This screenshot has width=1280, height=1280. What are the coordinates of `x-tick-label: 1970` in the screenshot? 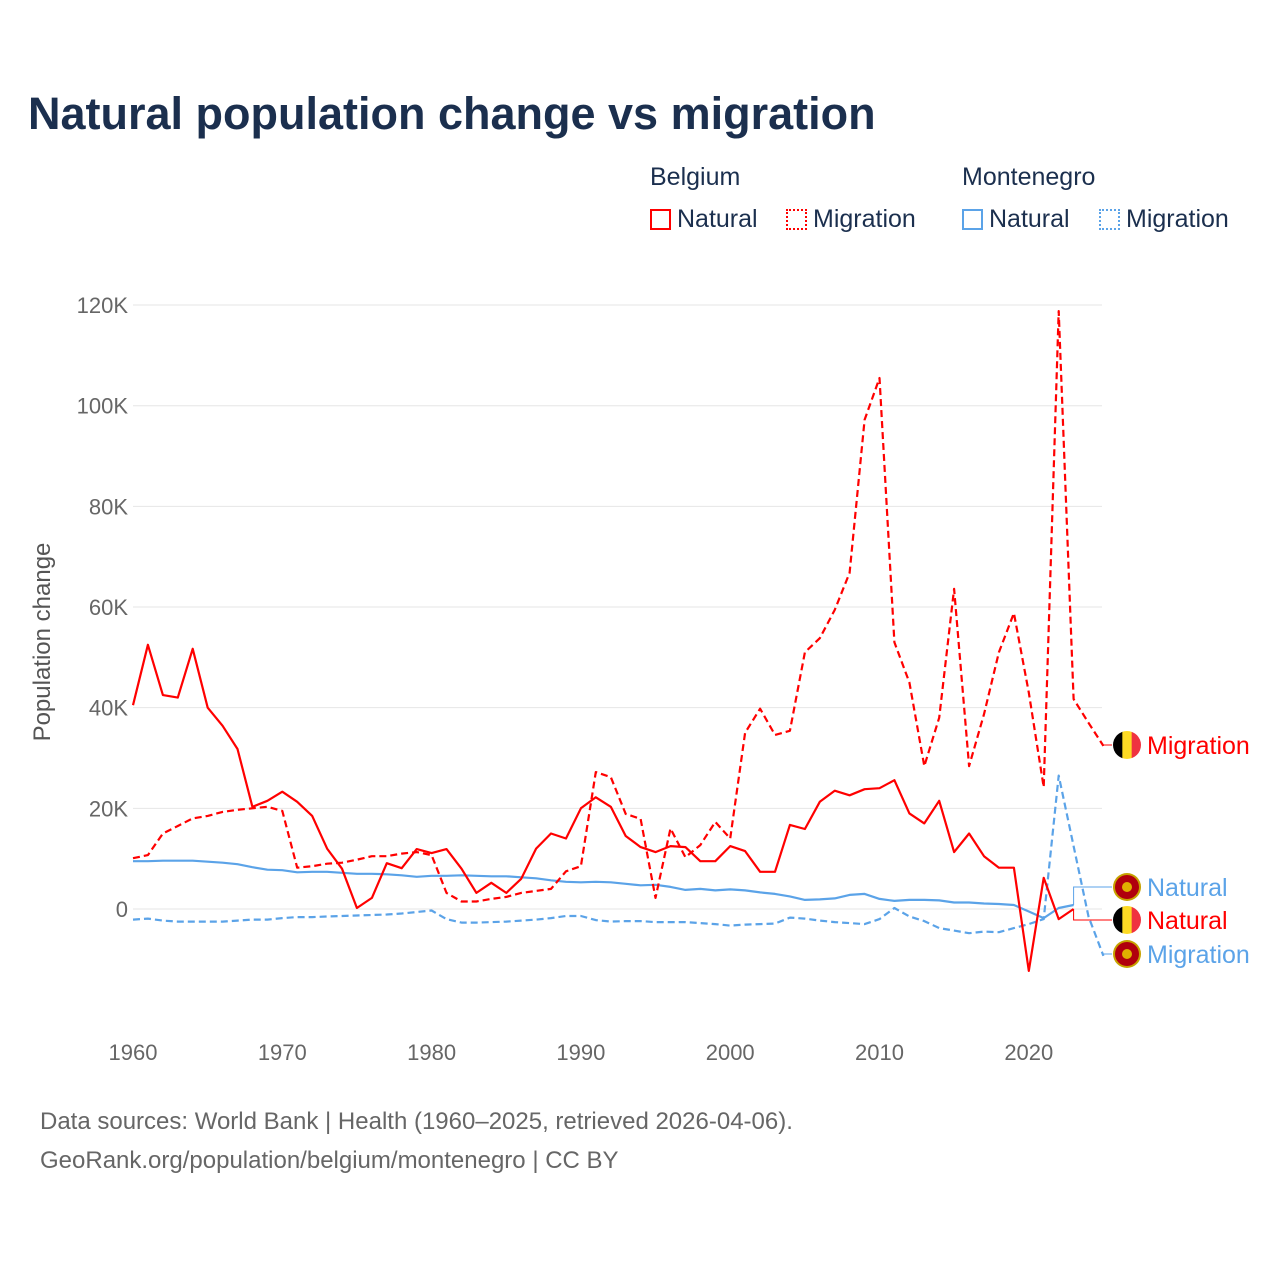 It's located at (282, 1052).